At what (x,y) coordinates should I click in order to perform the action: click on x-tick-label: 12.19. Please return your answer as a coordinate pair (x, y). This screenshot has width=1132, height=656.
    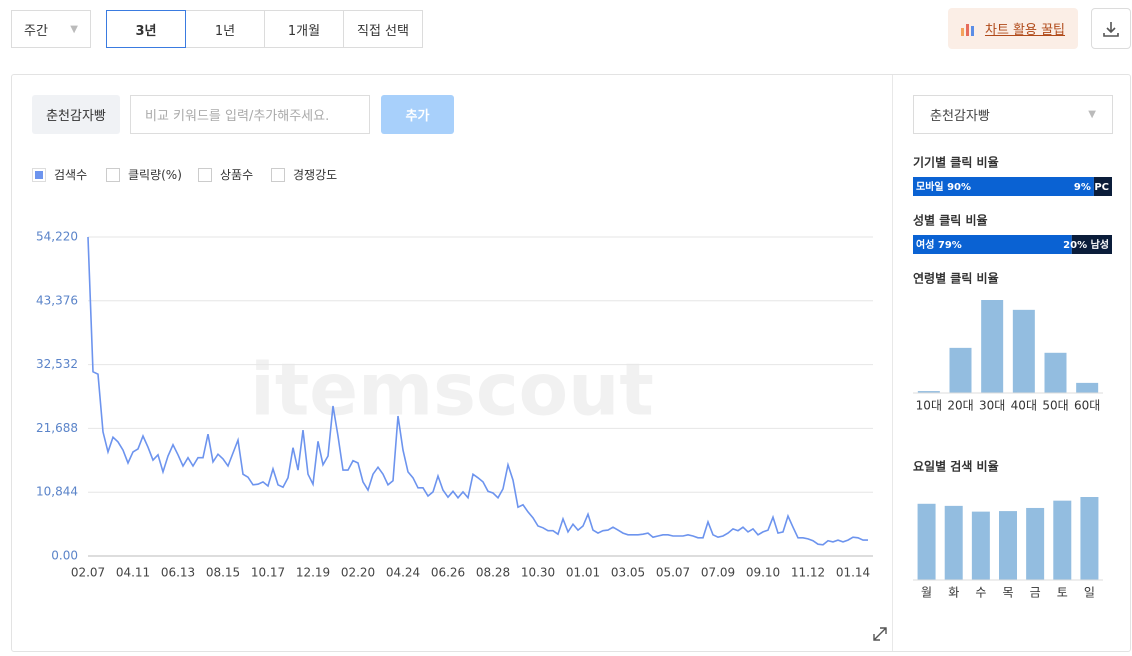
    Looking at the image, I should click on (313, 573).